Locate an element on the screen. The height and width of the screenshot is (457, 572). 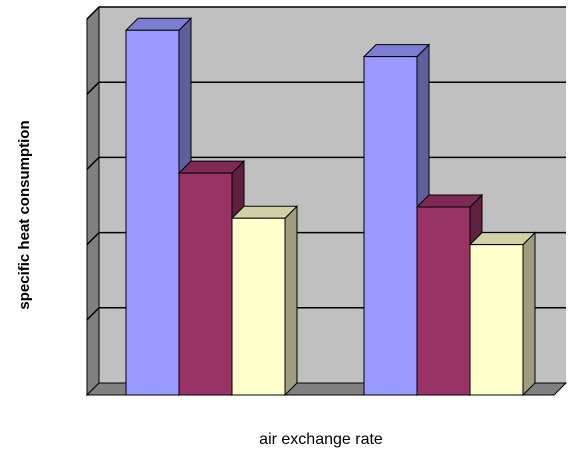
y-axis-label: specific heat consumption is located at coordinates (24, 214).